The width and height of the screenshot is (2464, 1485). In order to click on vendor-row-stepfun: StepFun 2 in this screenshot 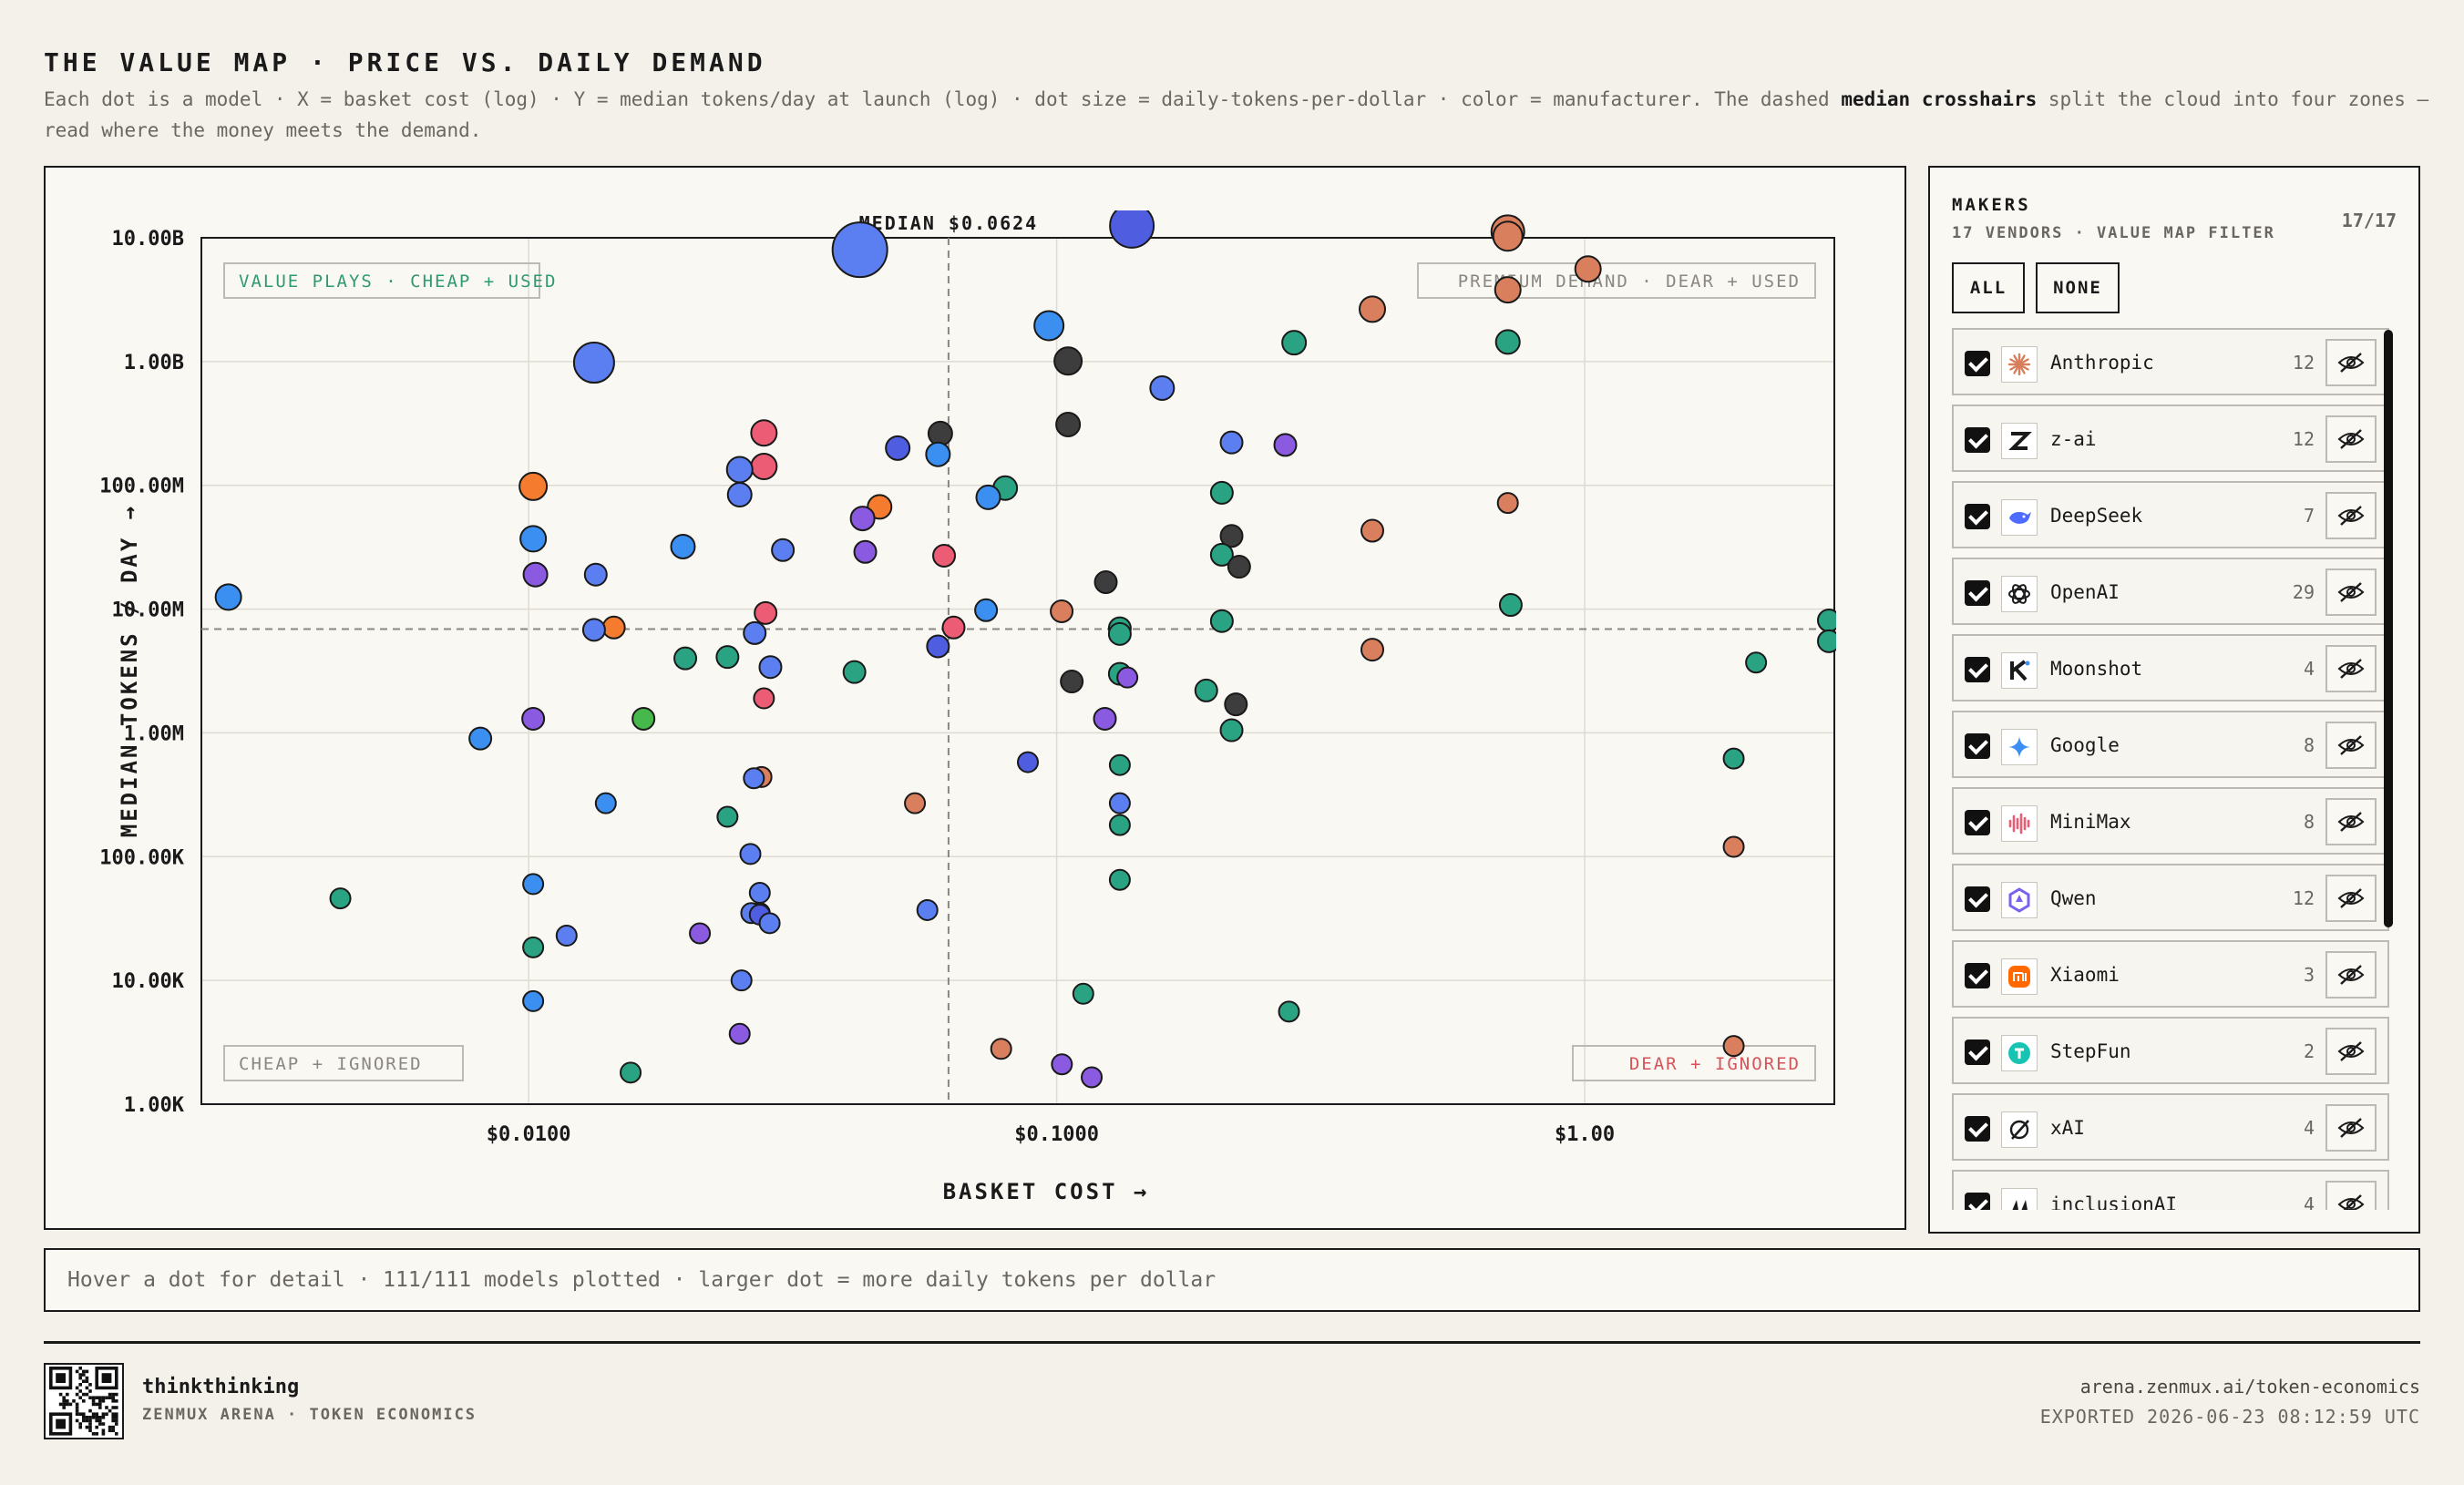, I will do `click(2170, 1050)`.